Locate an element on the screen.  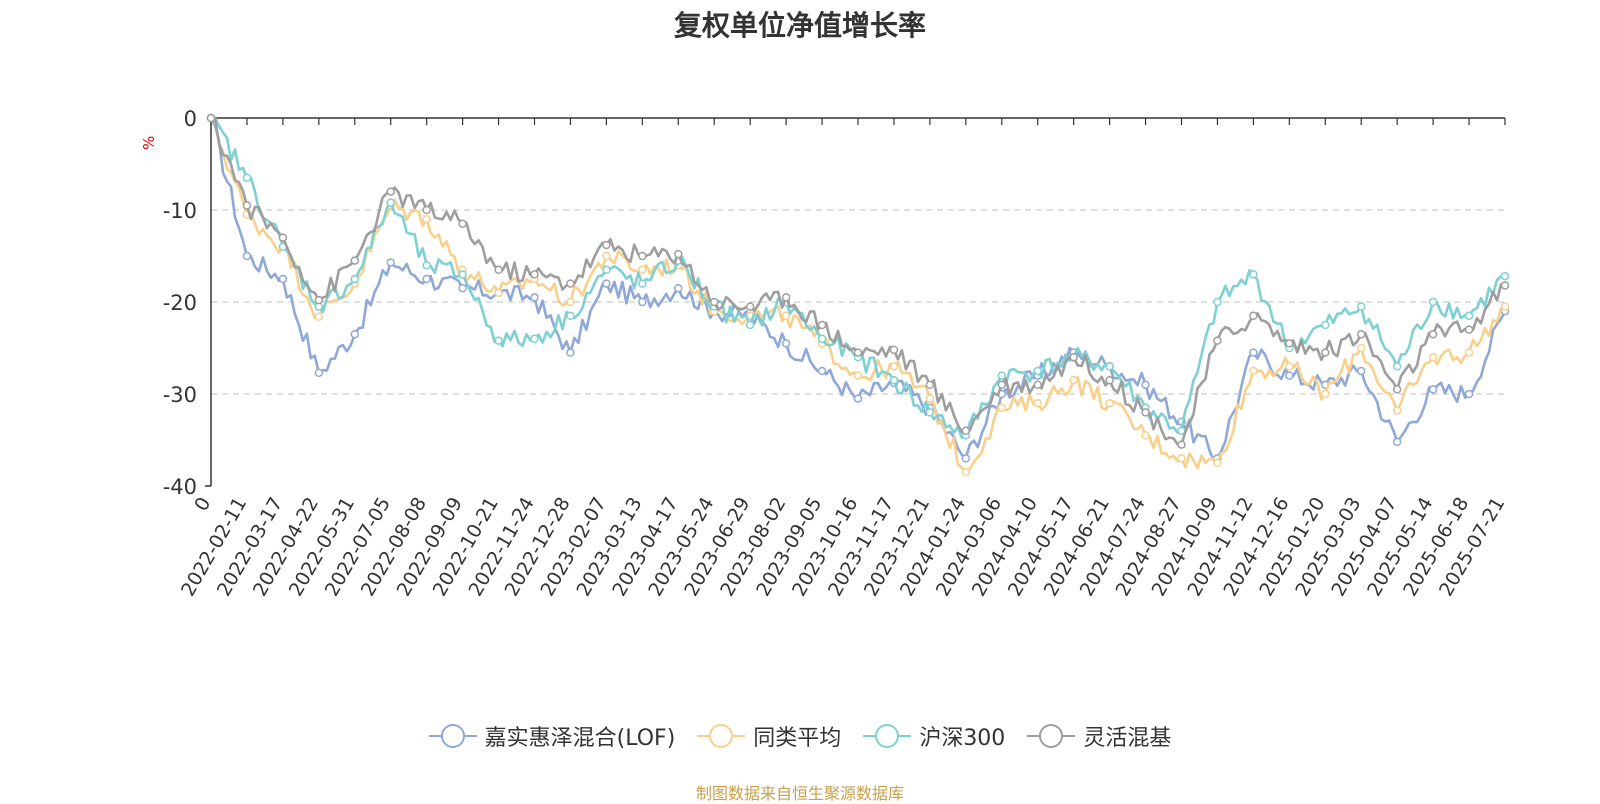
chart-title: 复权单位净值增长率 is located at coordinates (799, 25).